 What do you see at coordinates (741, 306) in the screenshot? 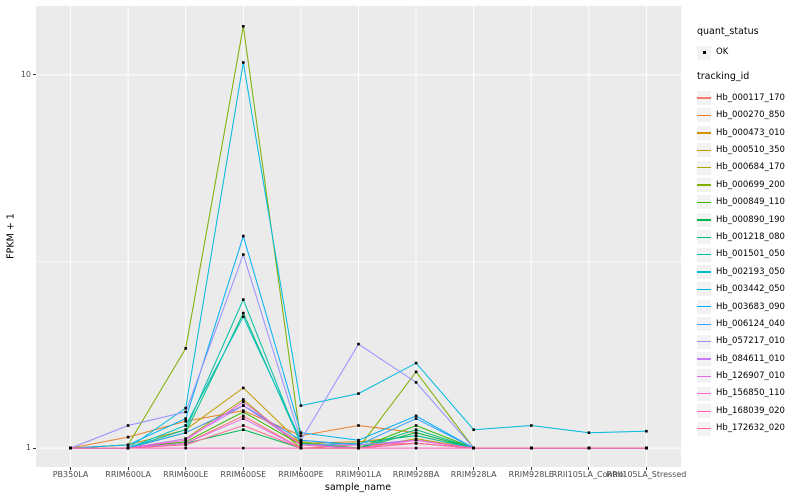
I see `legend-item-Hb_003683_090: Hb_003683_090` at bounding box center [741, 306].